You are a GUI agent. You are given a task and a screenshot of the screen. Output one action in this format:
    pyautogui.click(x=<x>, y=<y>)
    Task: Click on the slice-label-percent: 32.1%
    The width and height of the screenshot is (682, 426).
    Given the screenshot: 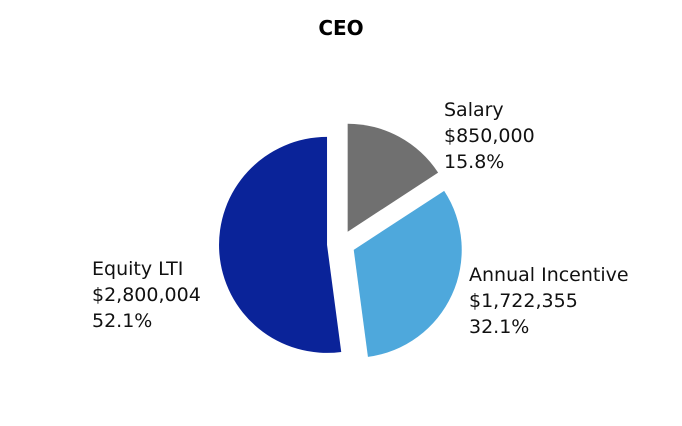 What is the action you would take?
    pyautogui.click(x=499, y=327)
    